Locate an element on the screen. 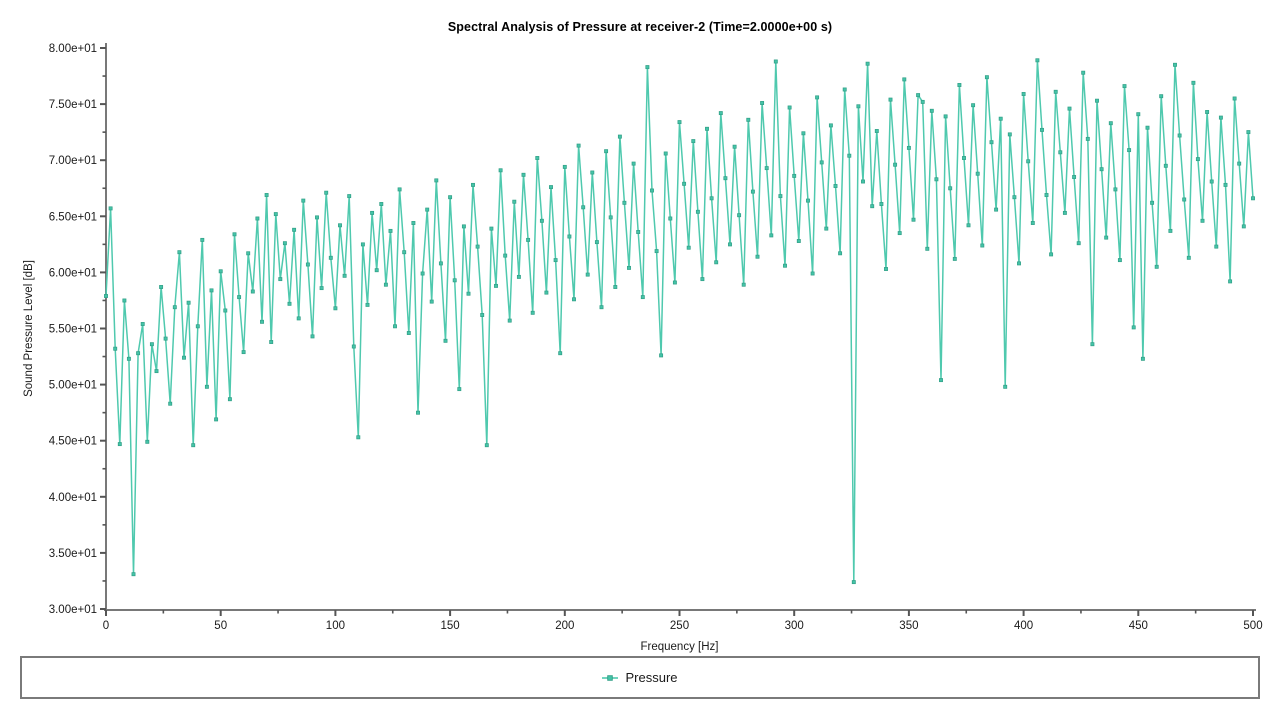 Image resolution: width=1280 pixels, height=720 pixels. y-tick-label: 3.00e+01 is located at coordinates (73, 610).